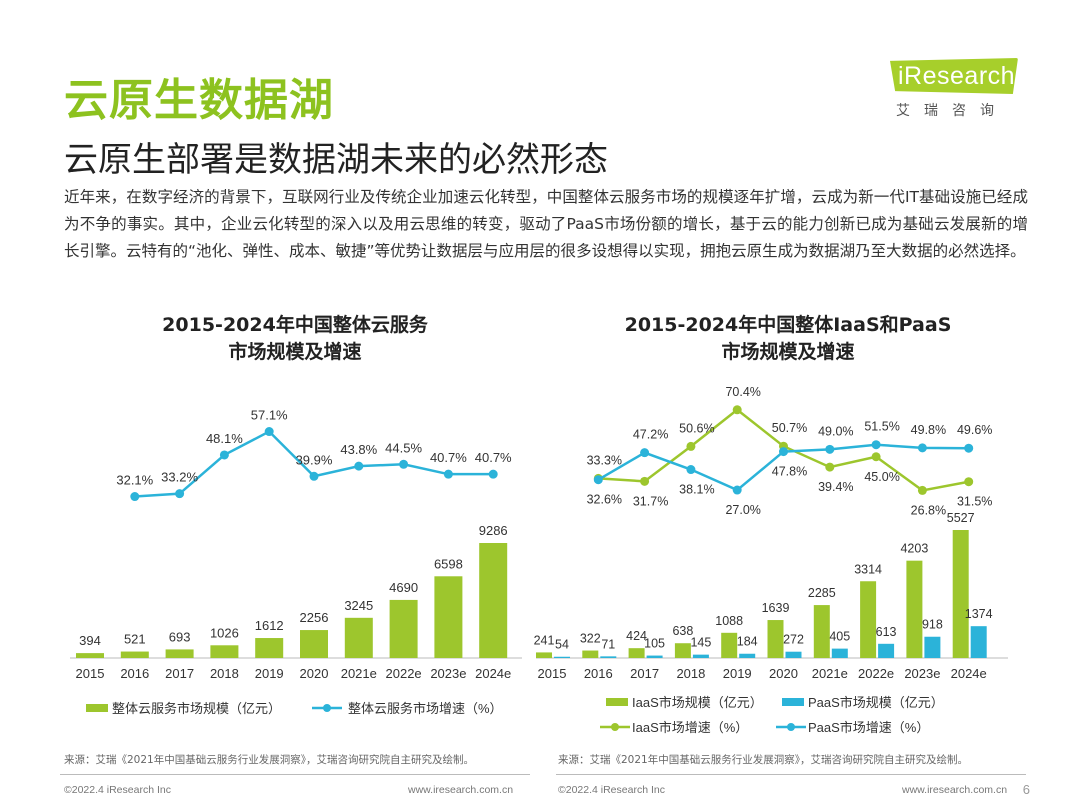 This screenshot has width=1080, height=810. I want to click on growth-point-2022e, so click(404, 464).